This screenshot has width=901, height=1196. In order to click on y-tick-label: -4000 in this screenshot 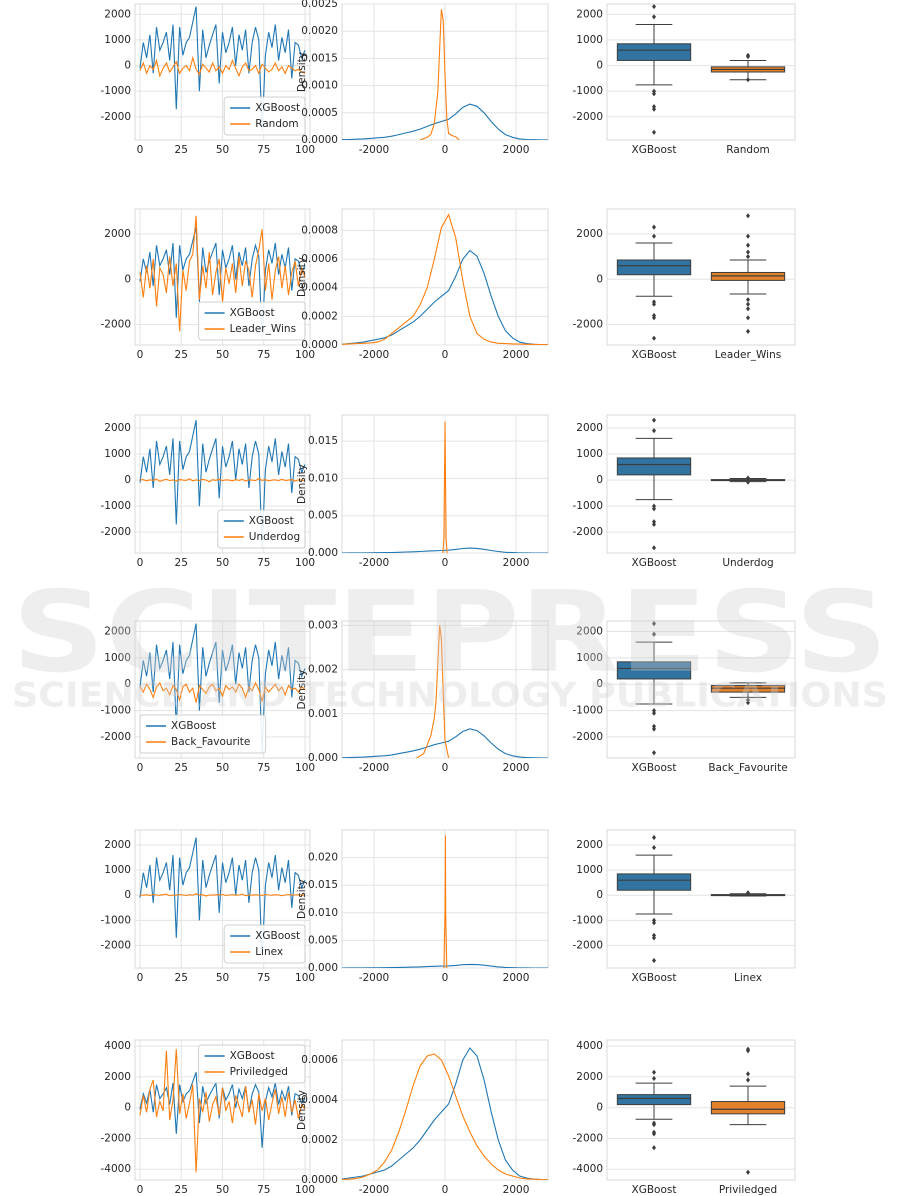, I will do `click(115, 1169)`.